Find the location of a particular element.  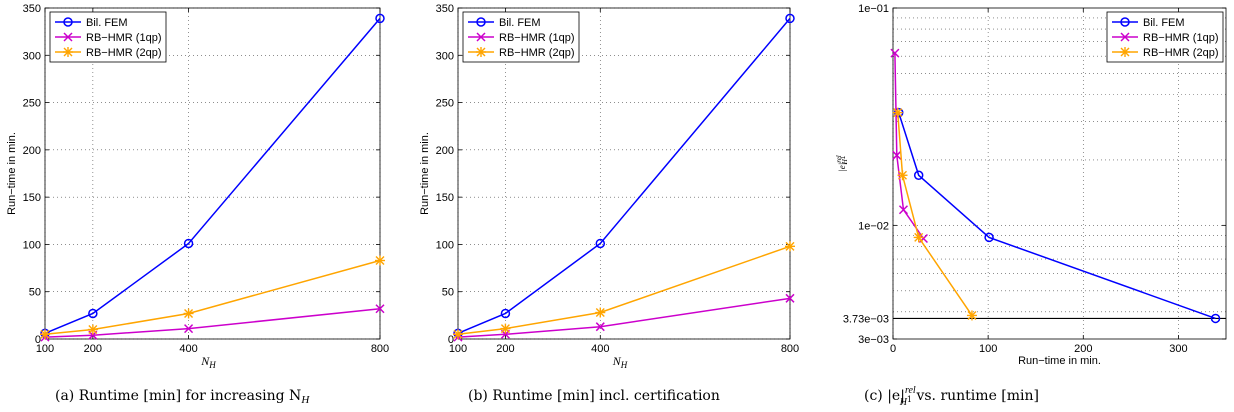

legend-entry: Bil. FEM is located at coordinates (1148, 23).